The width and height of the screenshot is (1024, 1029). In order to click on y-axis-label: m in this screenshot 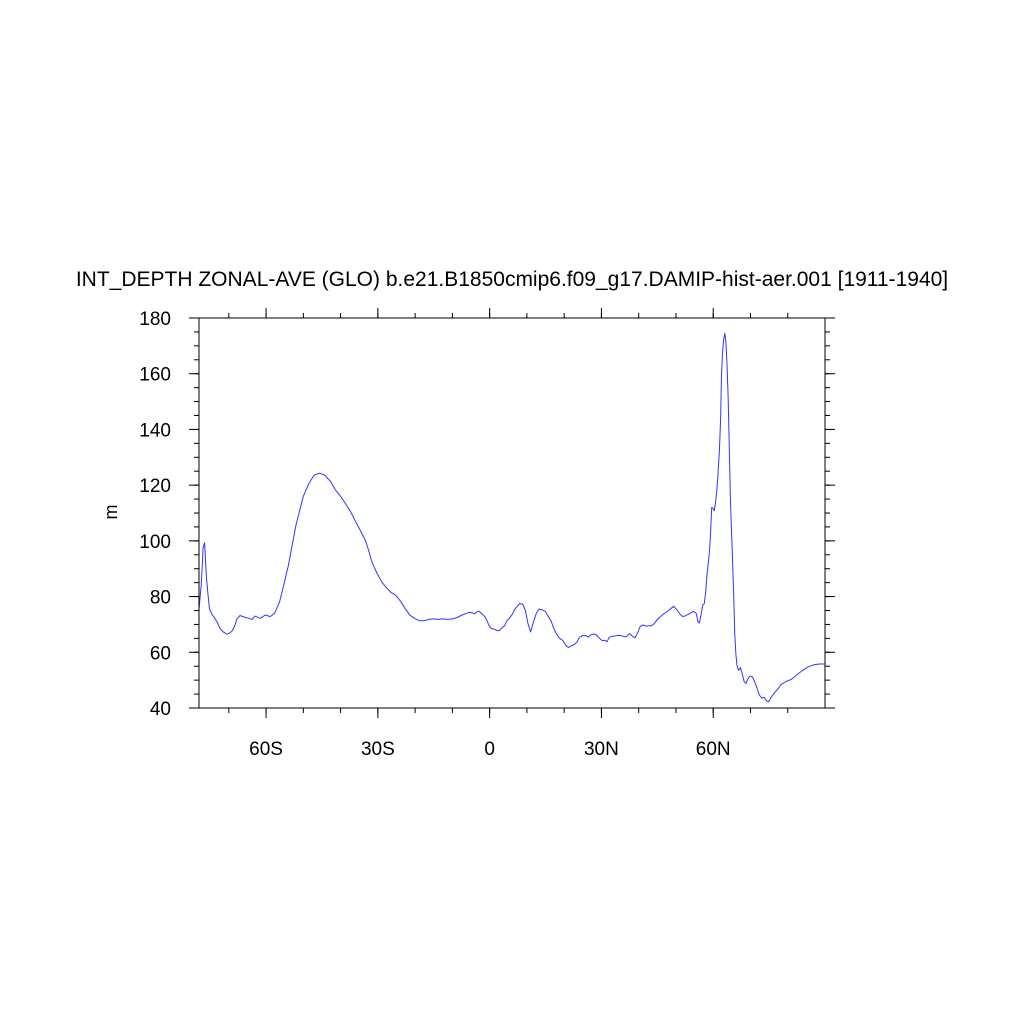, I will do `click(111, 512)`.